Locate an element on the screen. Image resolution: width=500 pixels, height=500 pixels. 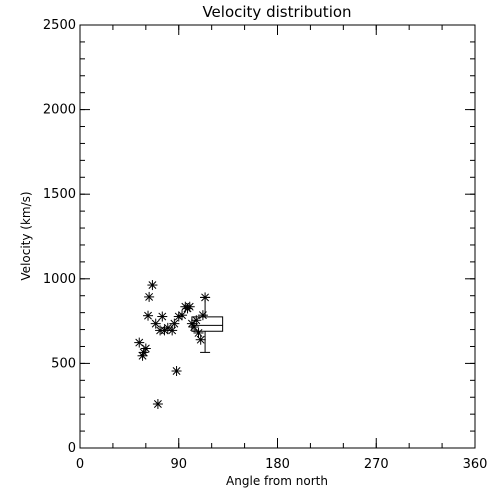
y-tick-label: 1000 is located at coordinates (59, 279).